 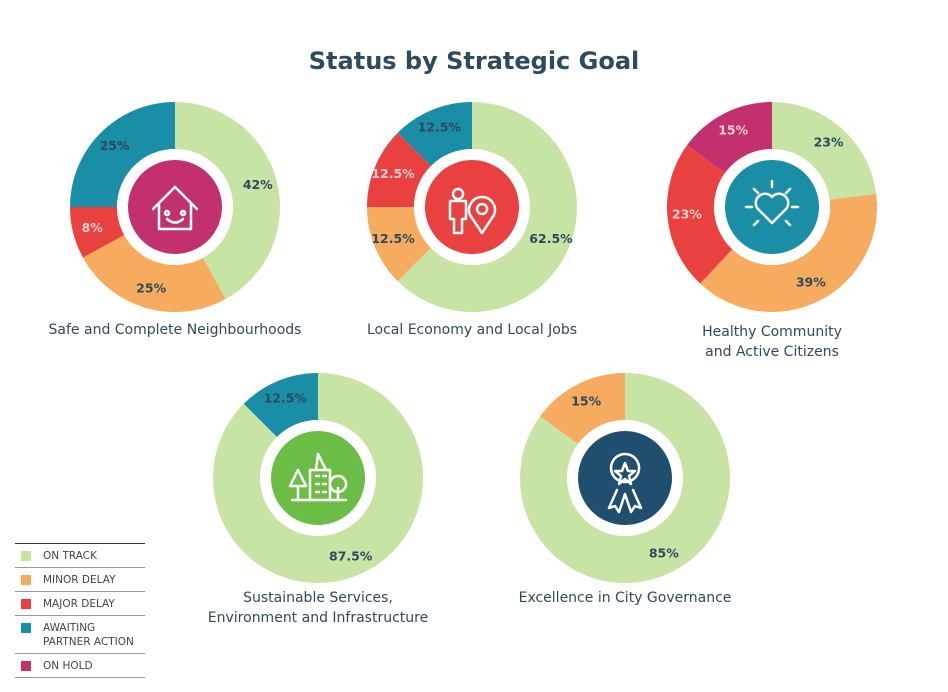 What do you see at coordinates (88, 635) in the screenshot?
I see `legend-label: AWAITING PARTNER ACTION` at bounding box center [88, 635].